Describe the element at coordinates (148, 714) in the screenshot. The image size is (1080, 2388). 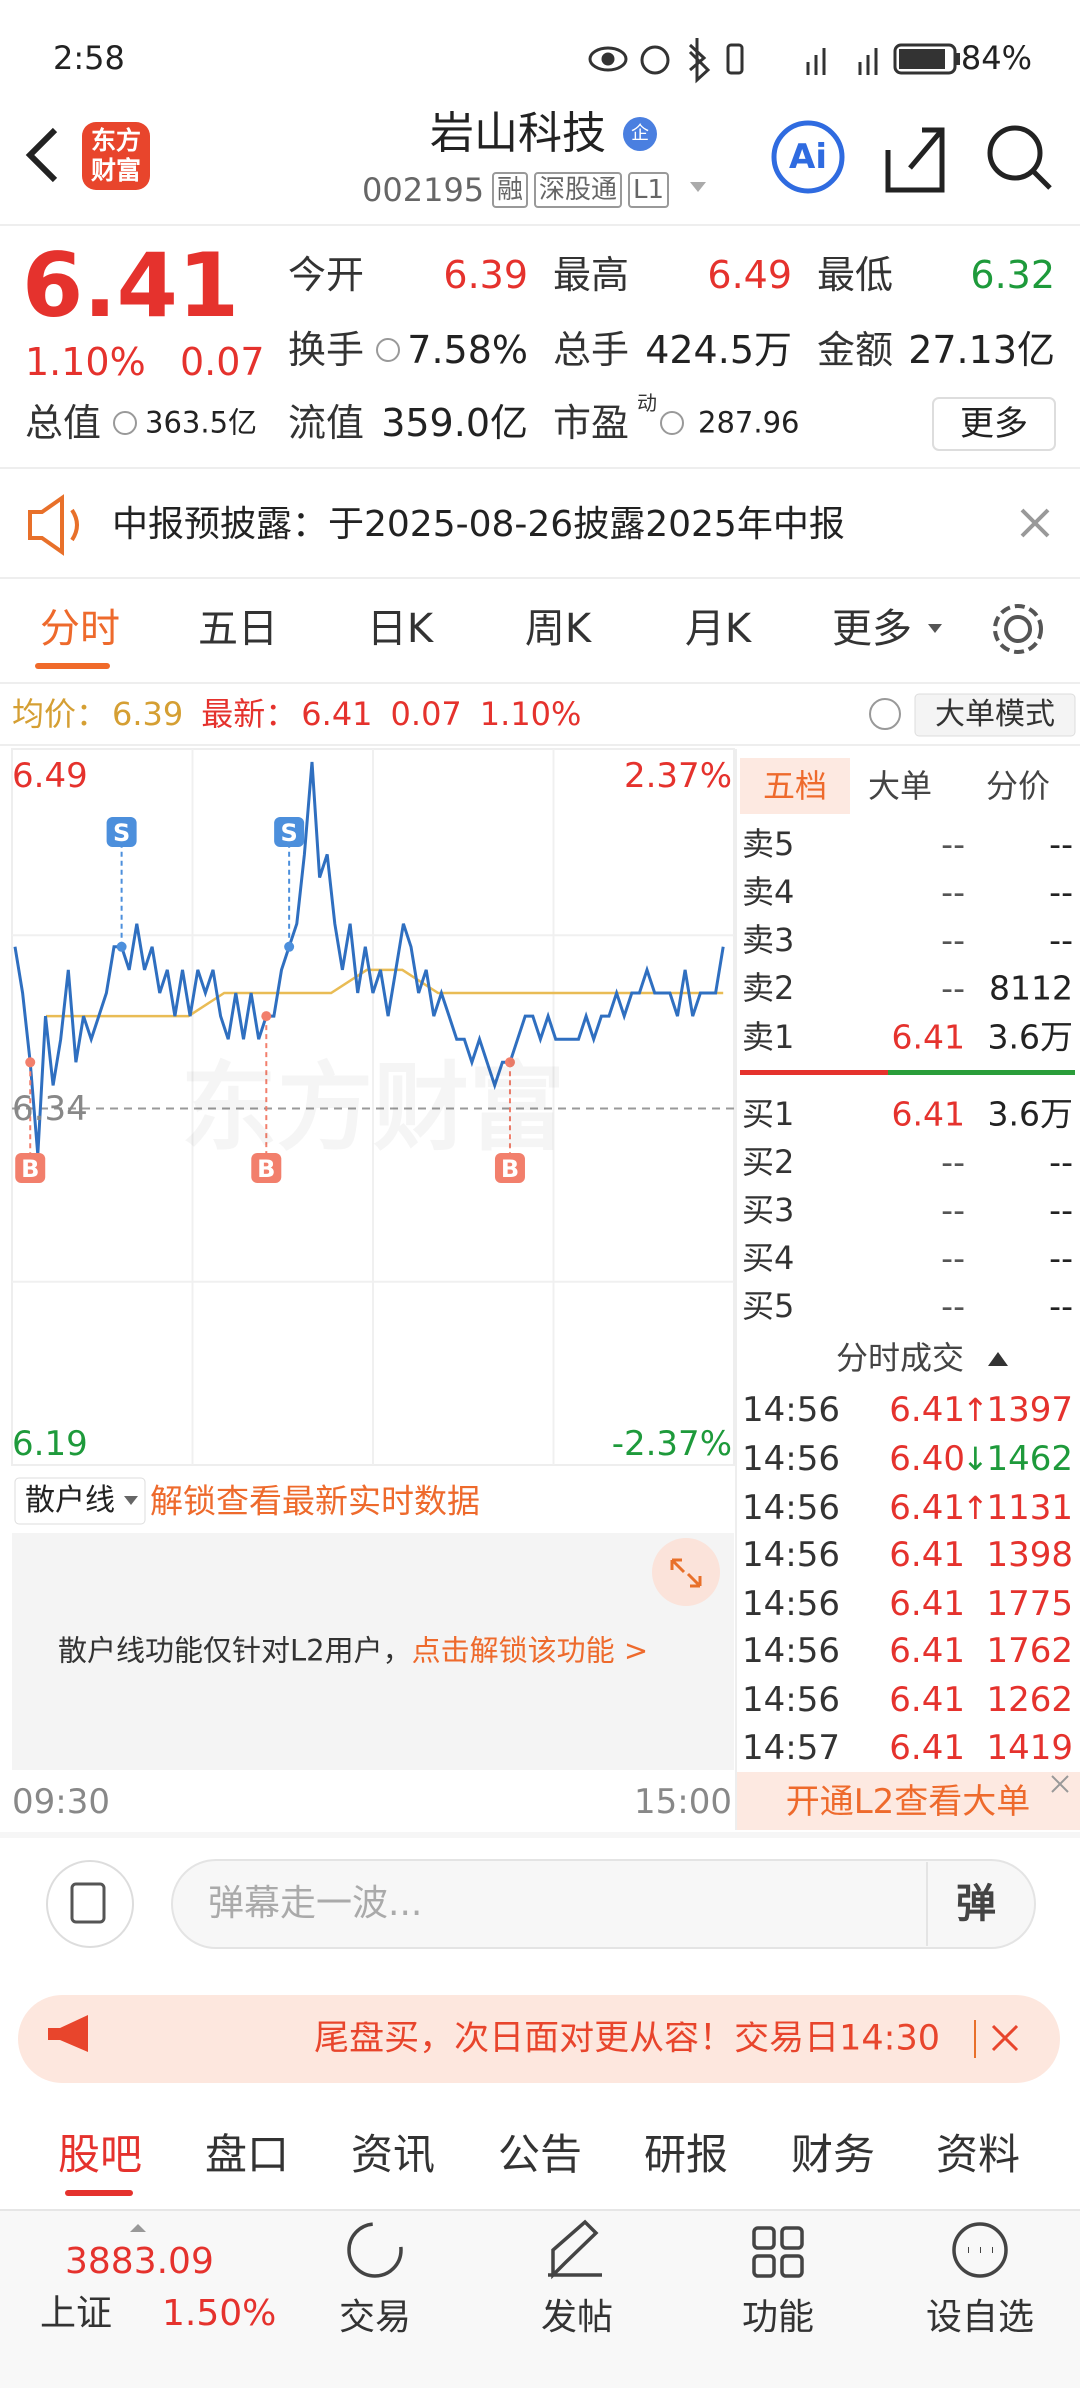
I see `info-text: 6.39` at that location.